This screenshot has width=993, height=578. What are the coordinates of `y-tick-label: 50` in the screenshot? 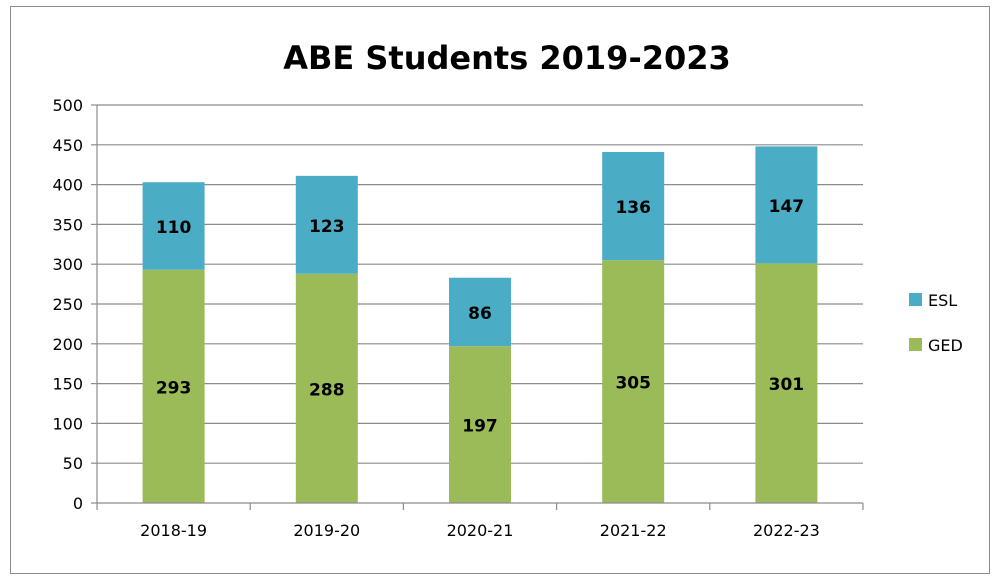 It's located at (73, 463).